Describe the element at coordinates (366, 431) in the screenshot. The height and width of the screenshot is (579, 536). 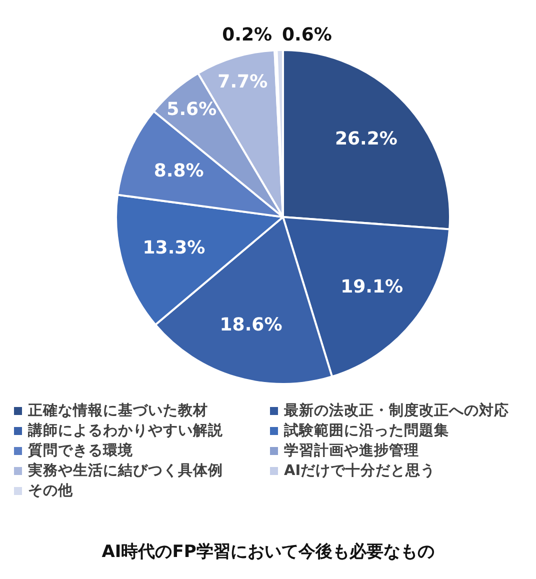
I see `legend-label: 試験範囲に沿った問題集` at that location.